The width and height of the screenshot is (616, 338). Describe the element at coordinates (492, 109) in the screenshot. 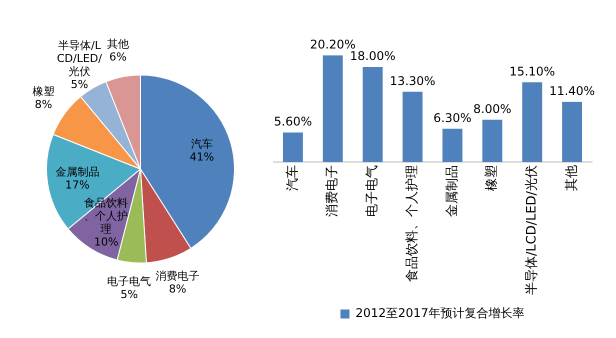

I see `data-label: 8.00%` at that location.